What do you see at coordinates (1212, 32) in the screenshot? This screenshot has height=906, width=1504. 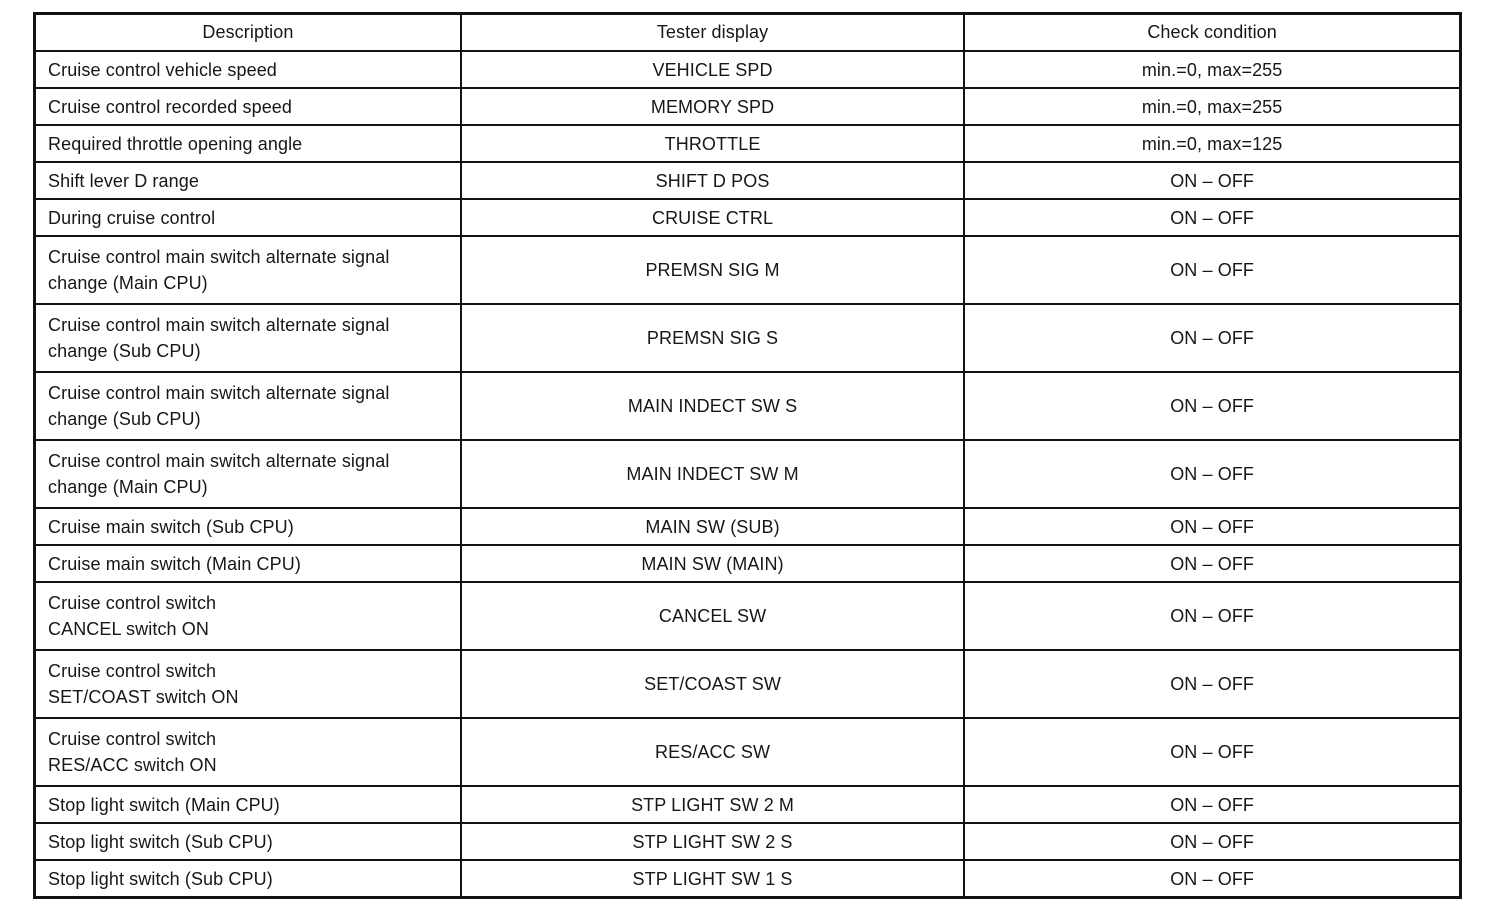 I see `header-cell-check-condition: Check condition` at bounding box center [1212, 32].